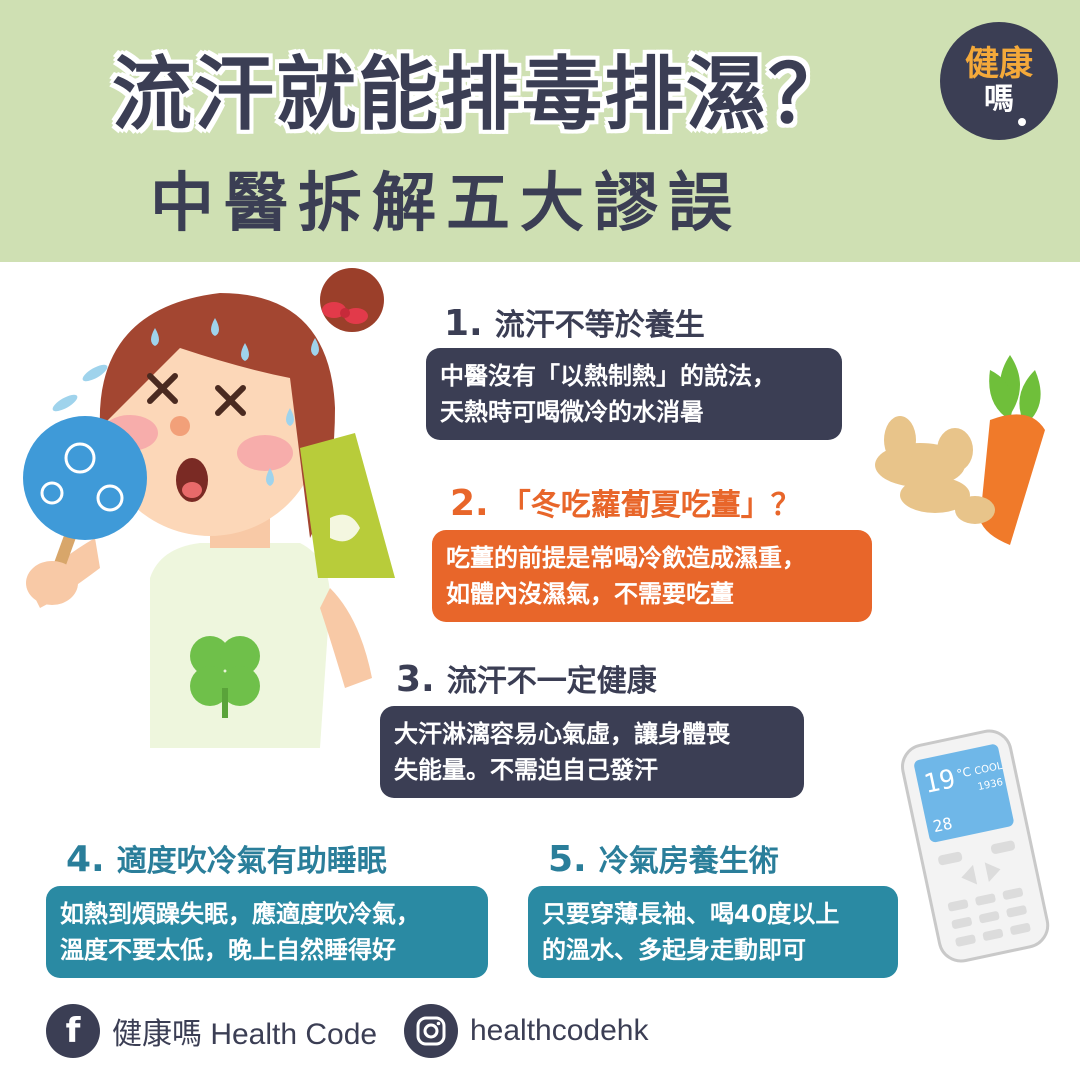 This screenshot has width=1080, height=1080. Describe the element at coordinates (590, 594) in the screenshot. I see `item-2-line2: 如體內沒濕氣，不需要吃薑` at that location.